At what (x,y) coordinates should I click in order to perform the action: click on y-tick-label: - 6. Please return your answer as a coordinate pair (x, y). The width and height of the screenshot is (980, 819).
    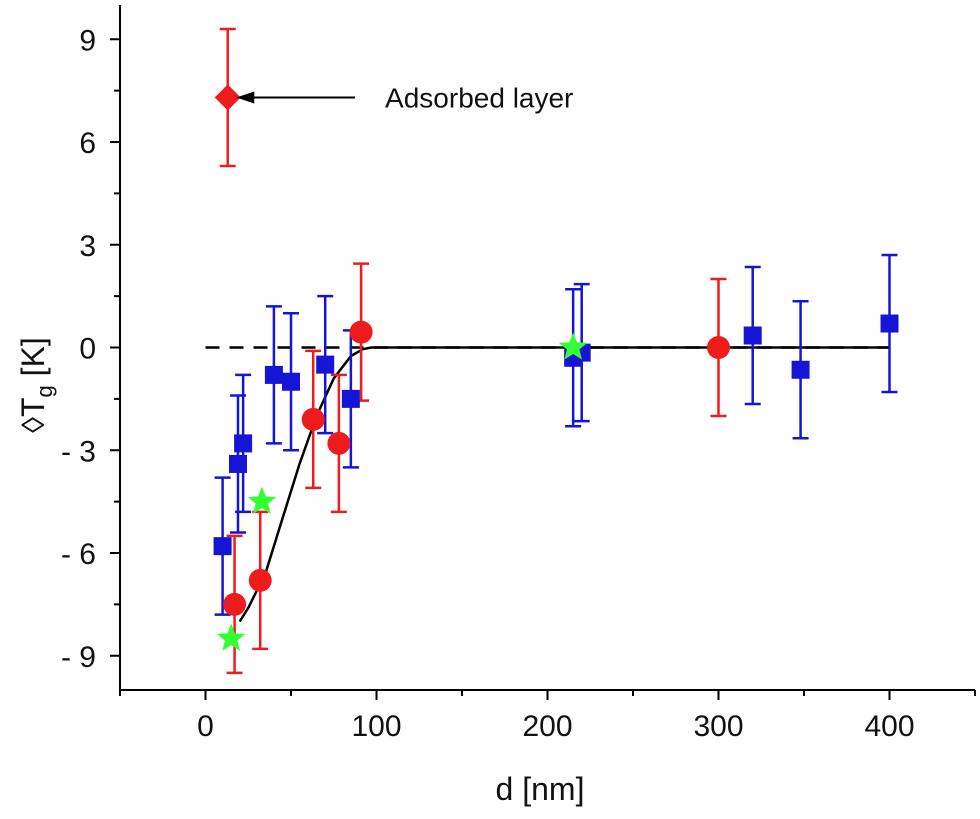
    Looking at the image, I should click on (78, 554).